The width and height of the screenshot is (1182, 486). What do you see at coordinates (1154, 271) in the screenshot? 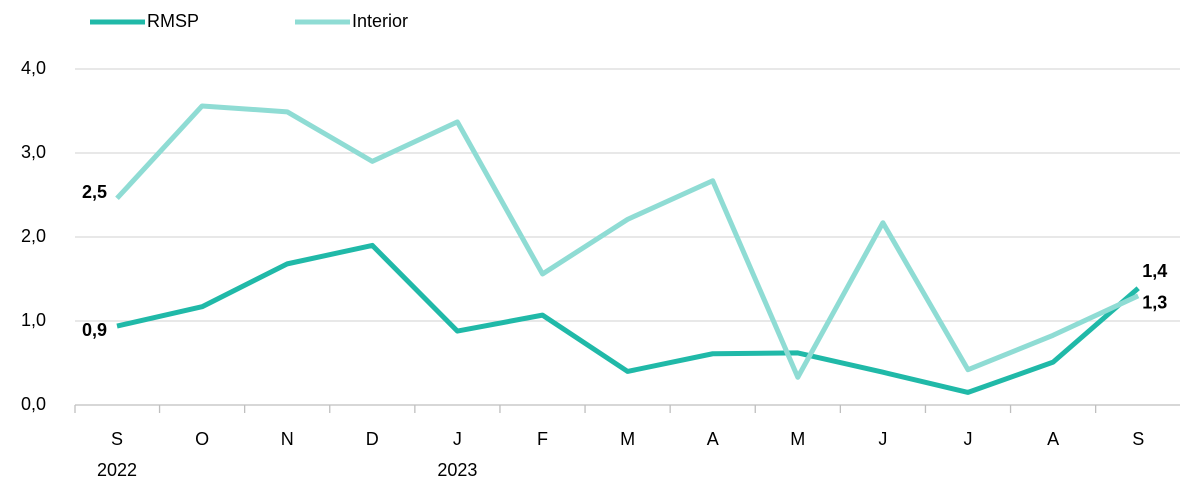
I see `value-label: 1,4` at bounding box center [1154, 271].